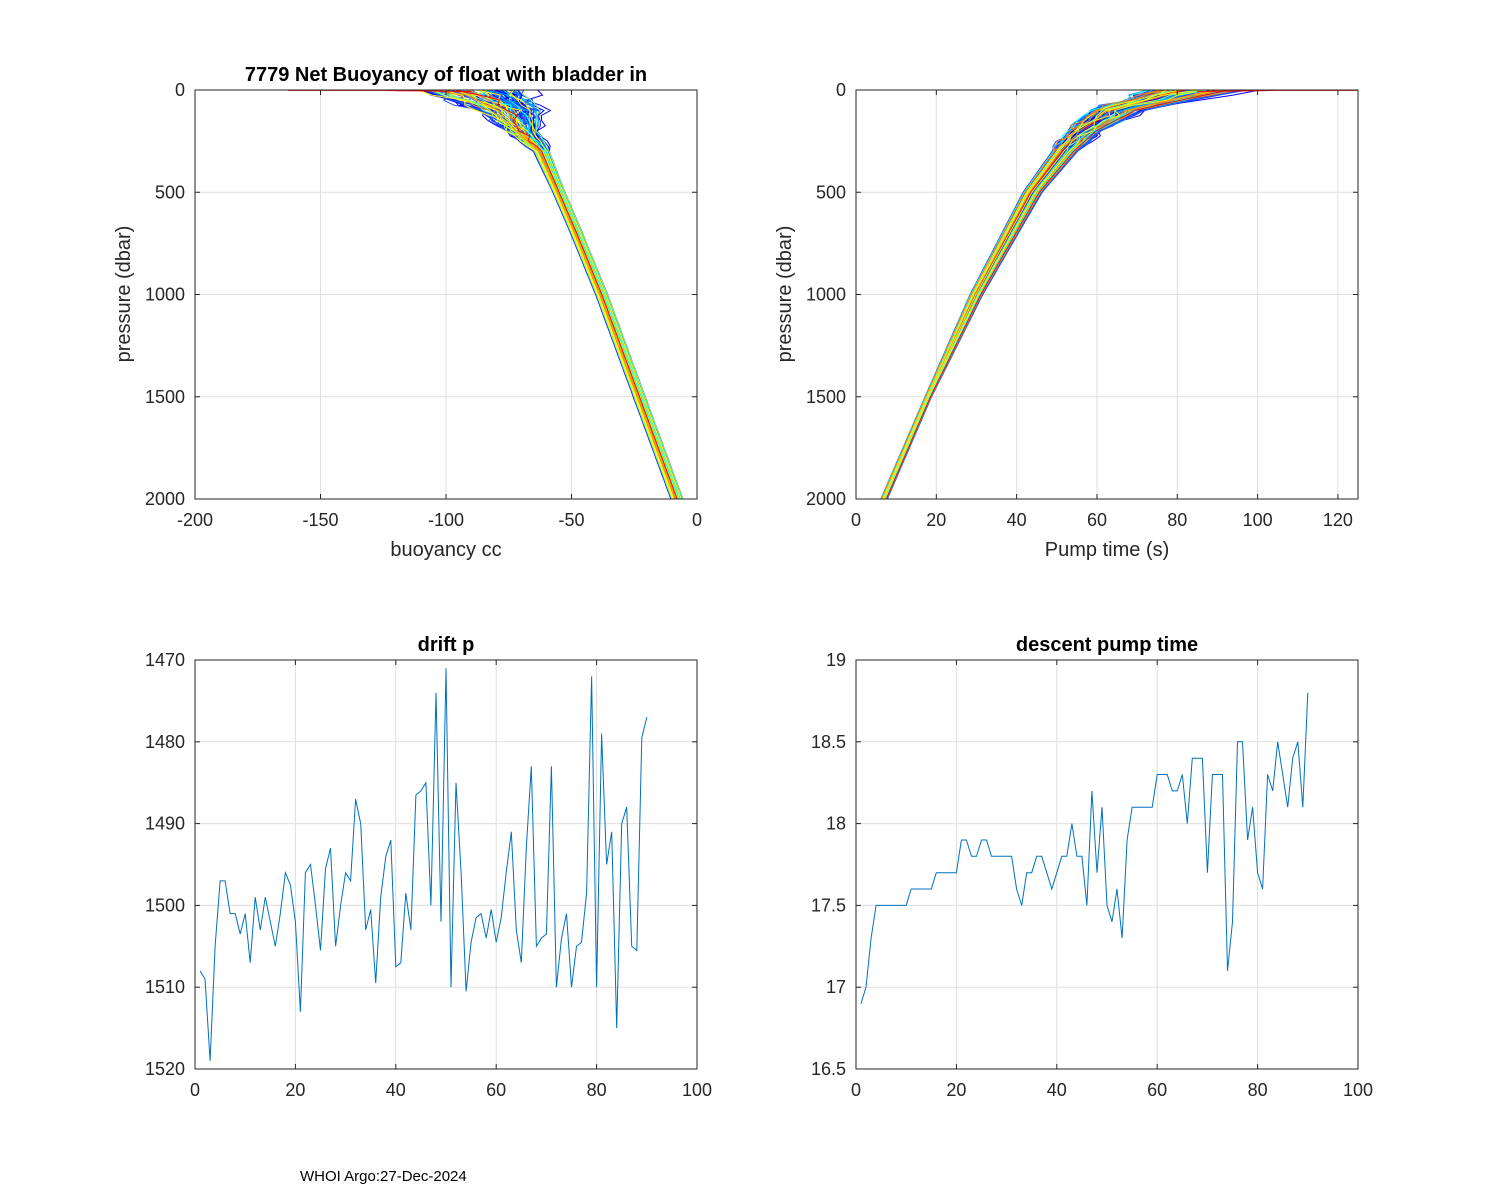  I want to click on drift-grid, so click(446, 864).